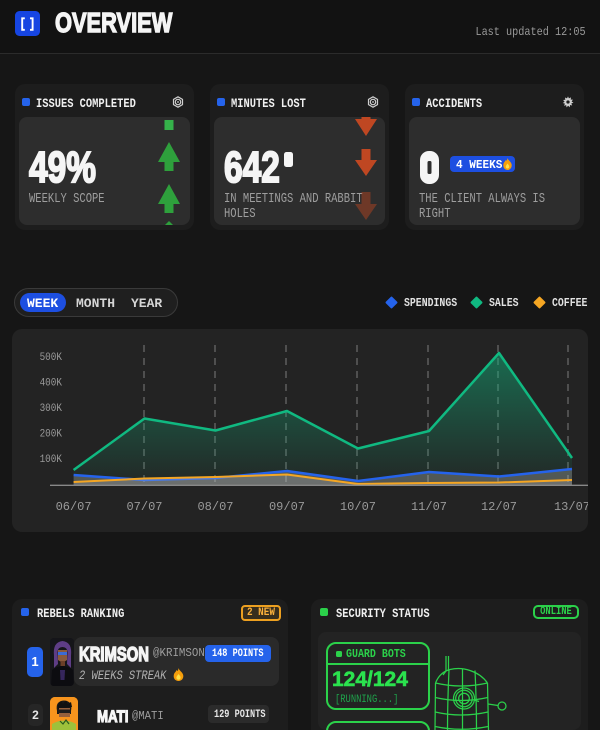  I want to click on svg-text: 08/07, so click(215, 507).